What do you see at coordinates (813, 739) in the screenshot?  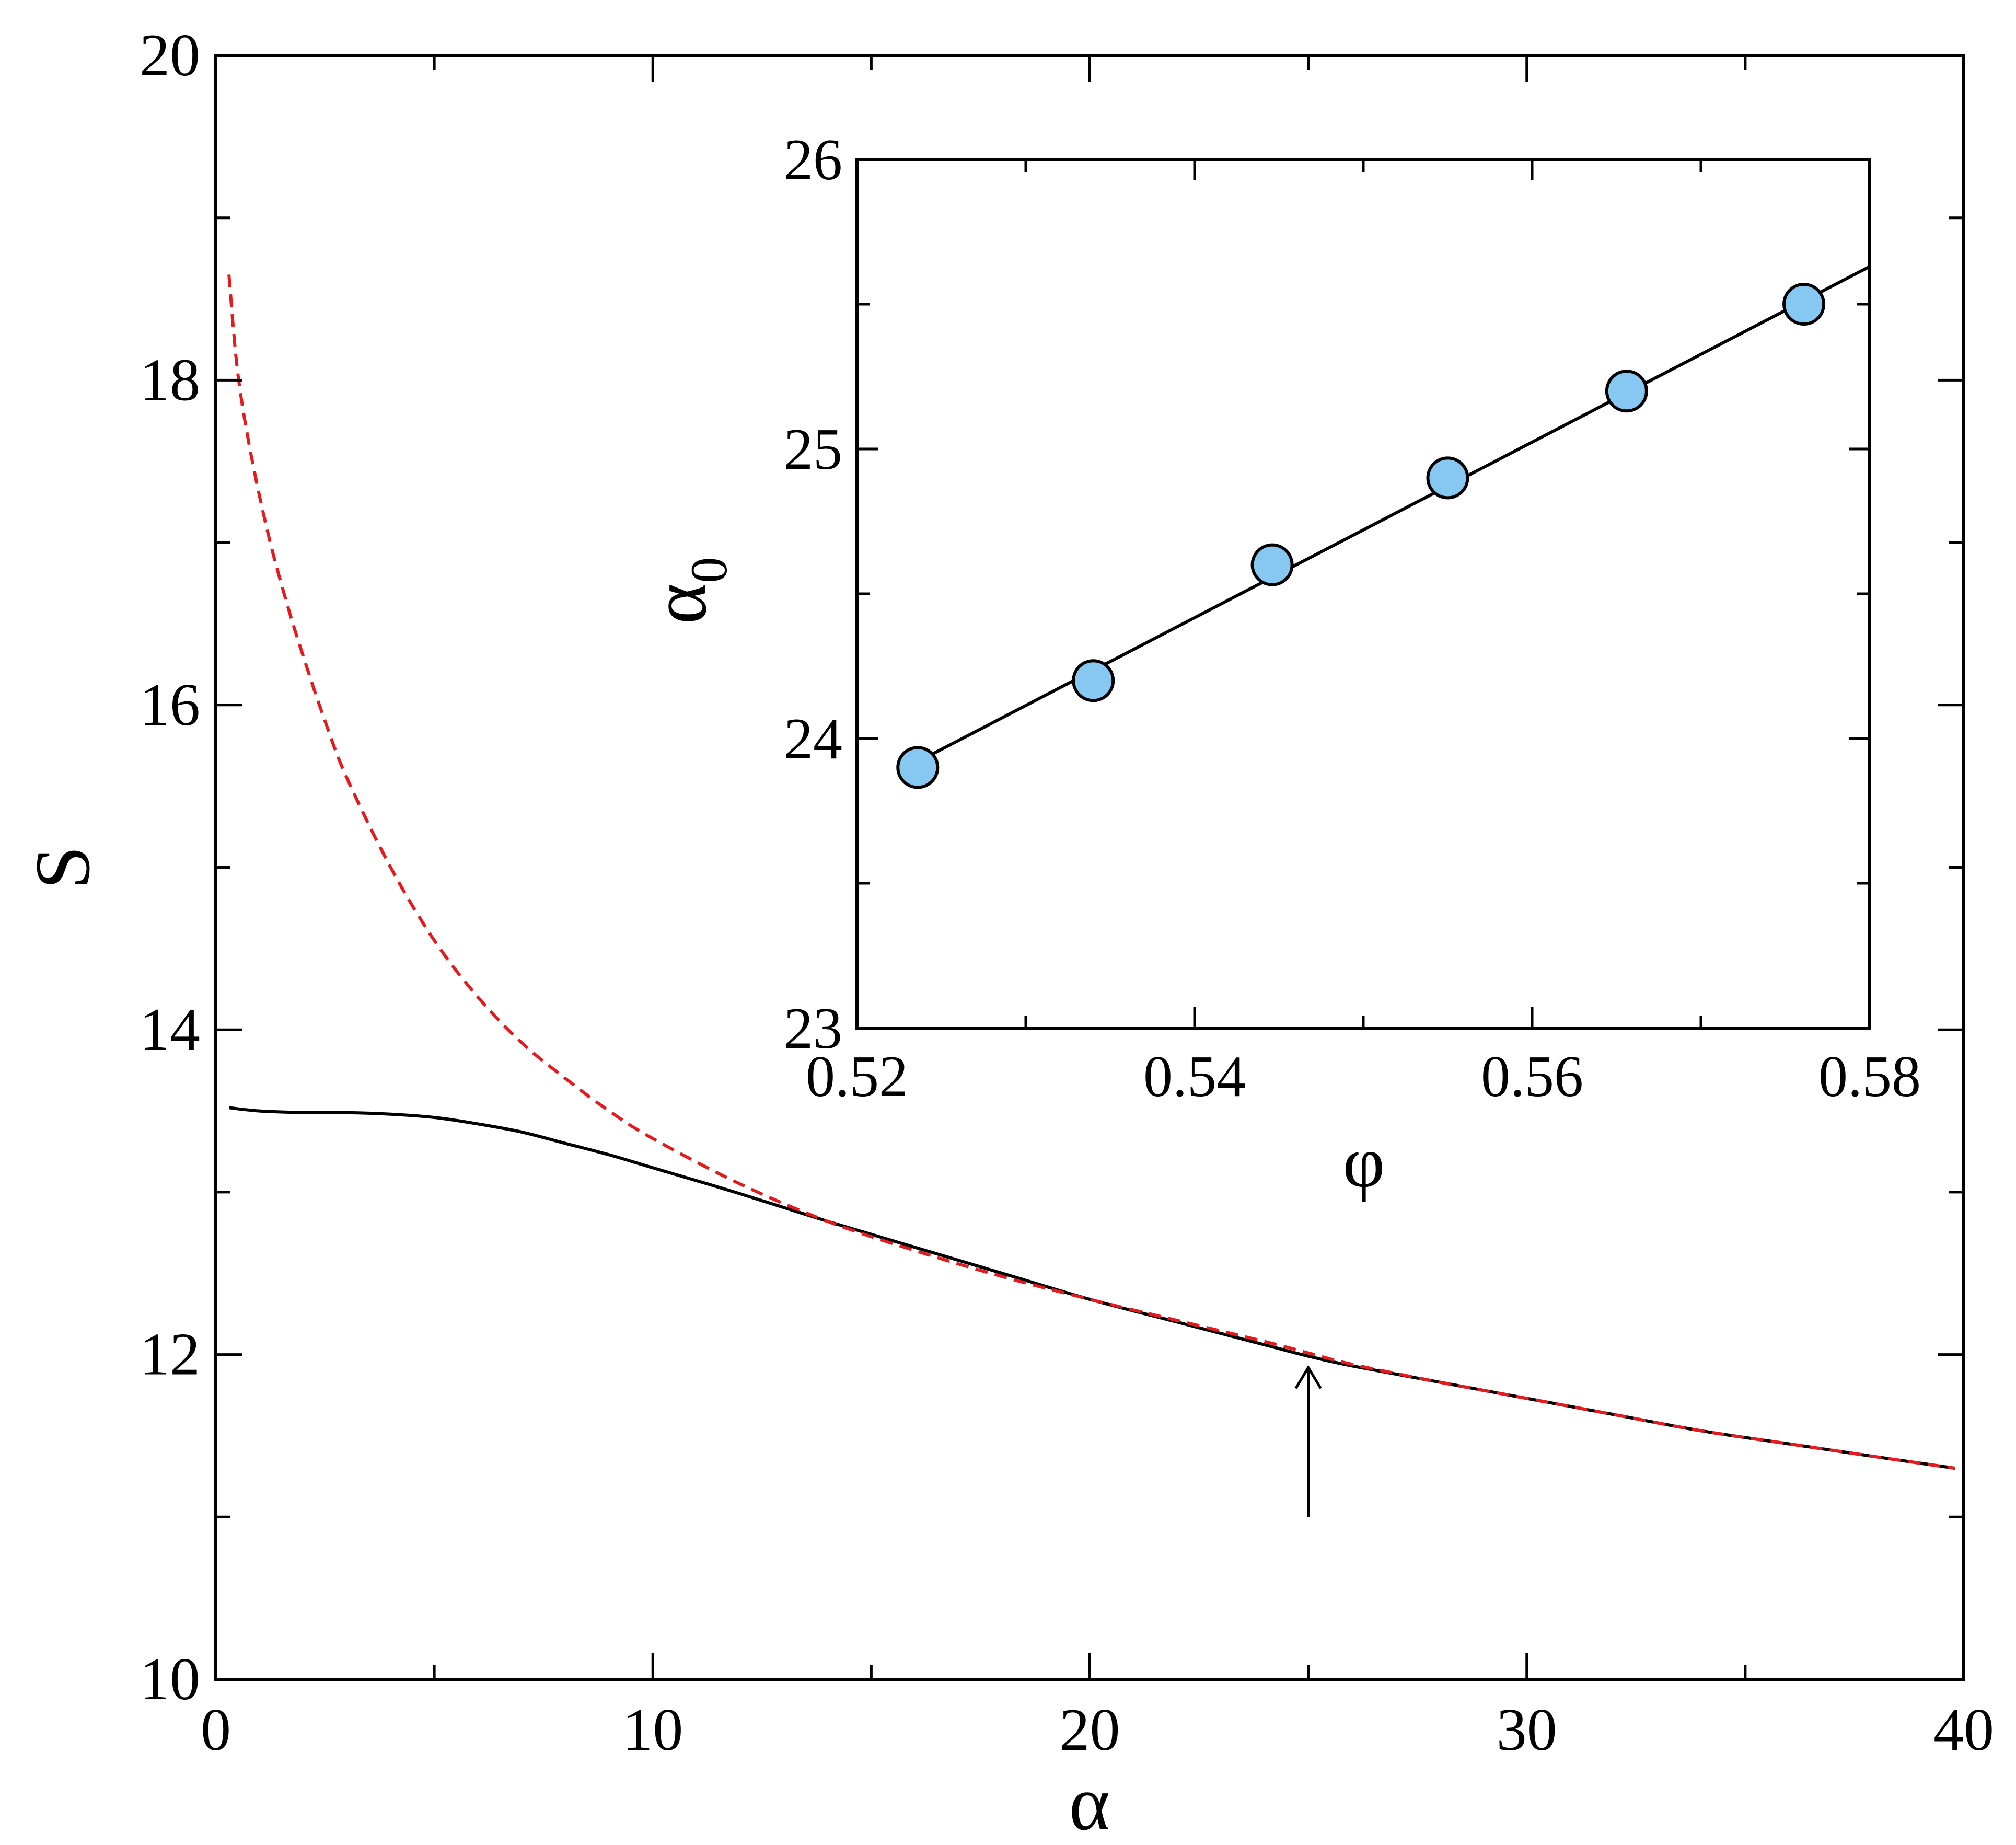 I see `inset-y-tick-label: 24` at bounding box center [813, 739].